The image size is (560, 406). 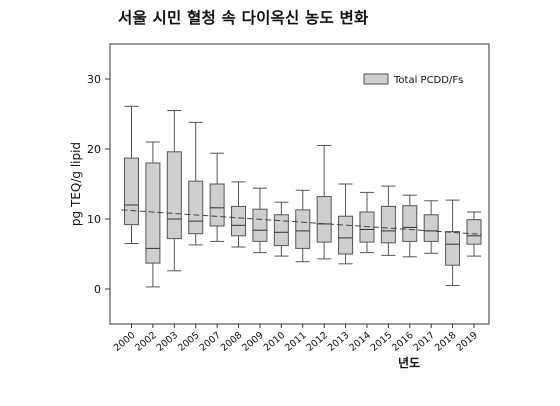 What do you see at coordinates (253, 342) in the screenshot?
I see `x-tick-label: 2009` at bounding box center [253, 342].